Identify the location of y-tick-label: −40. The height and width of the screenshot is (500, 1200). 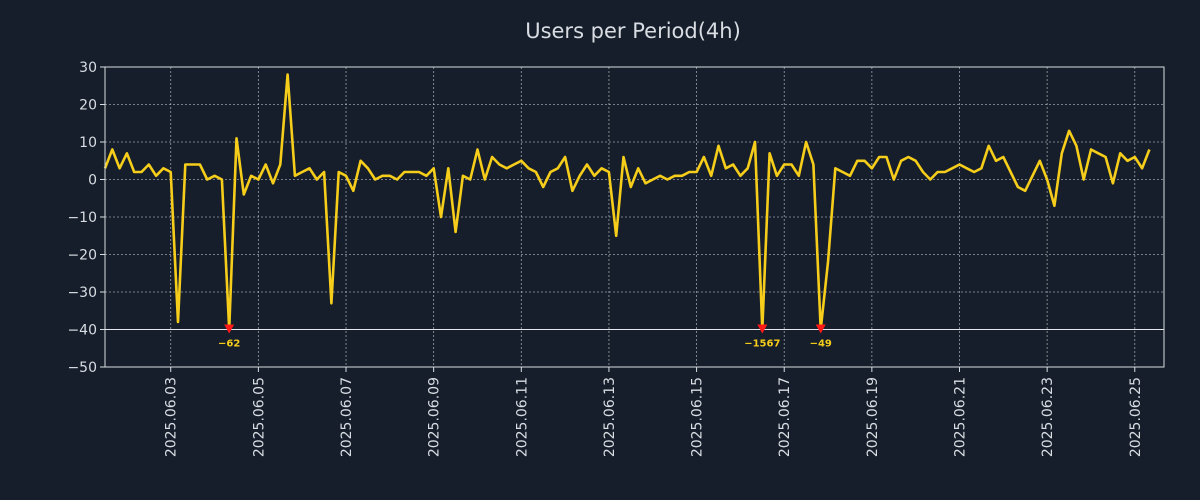
(82, 331).